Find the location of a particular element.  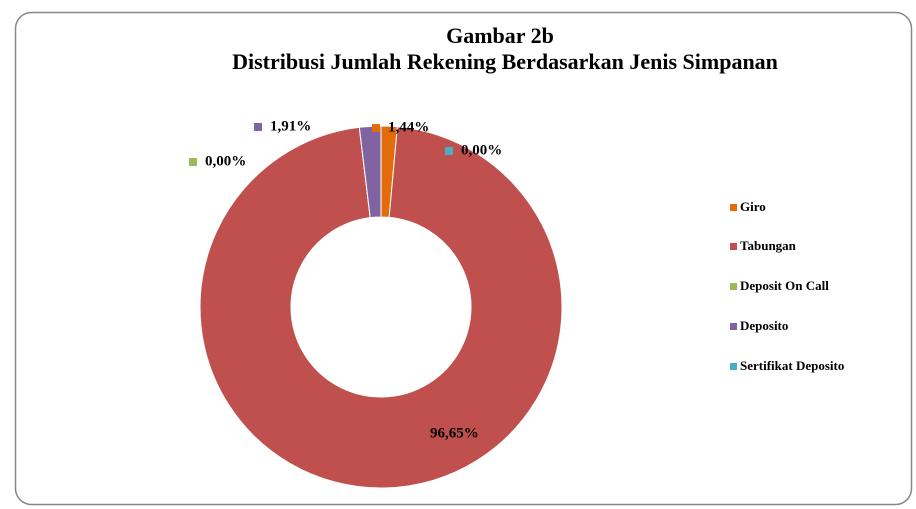

data-label: 96,65% is located at coordinates (454, 433).